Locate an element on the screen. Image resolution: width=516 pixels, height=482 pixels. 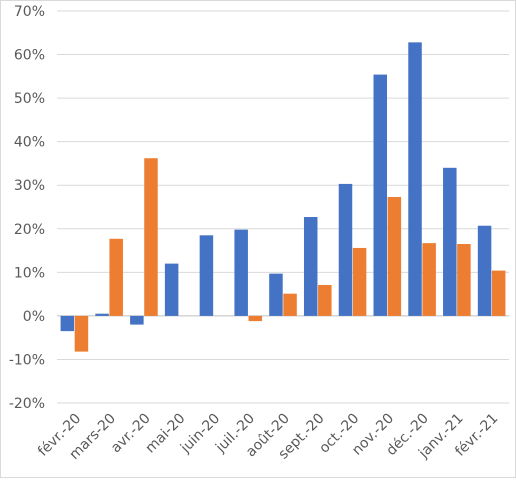
y-tick-label: 60% is located at coordinates (29, 56).